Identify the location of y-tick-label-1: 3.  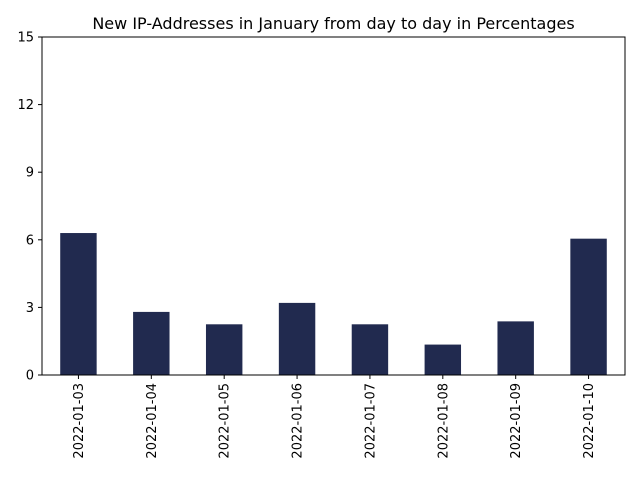
(30, 308).